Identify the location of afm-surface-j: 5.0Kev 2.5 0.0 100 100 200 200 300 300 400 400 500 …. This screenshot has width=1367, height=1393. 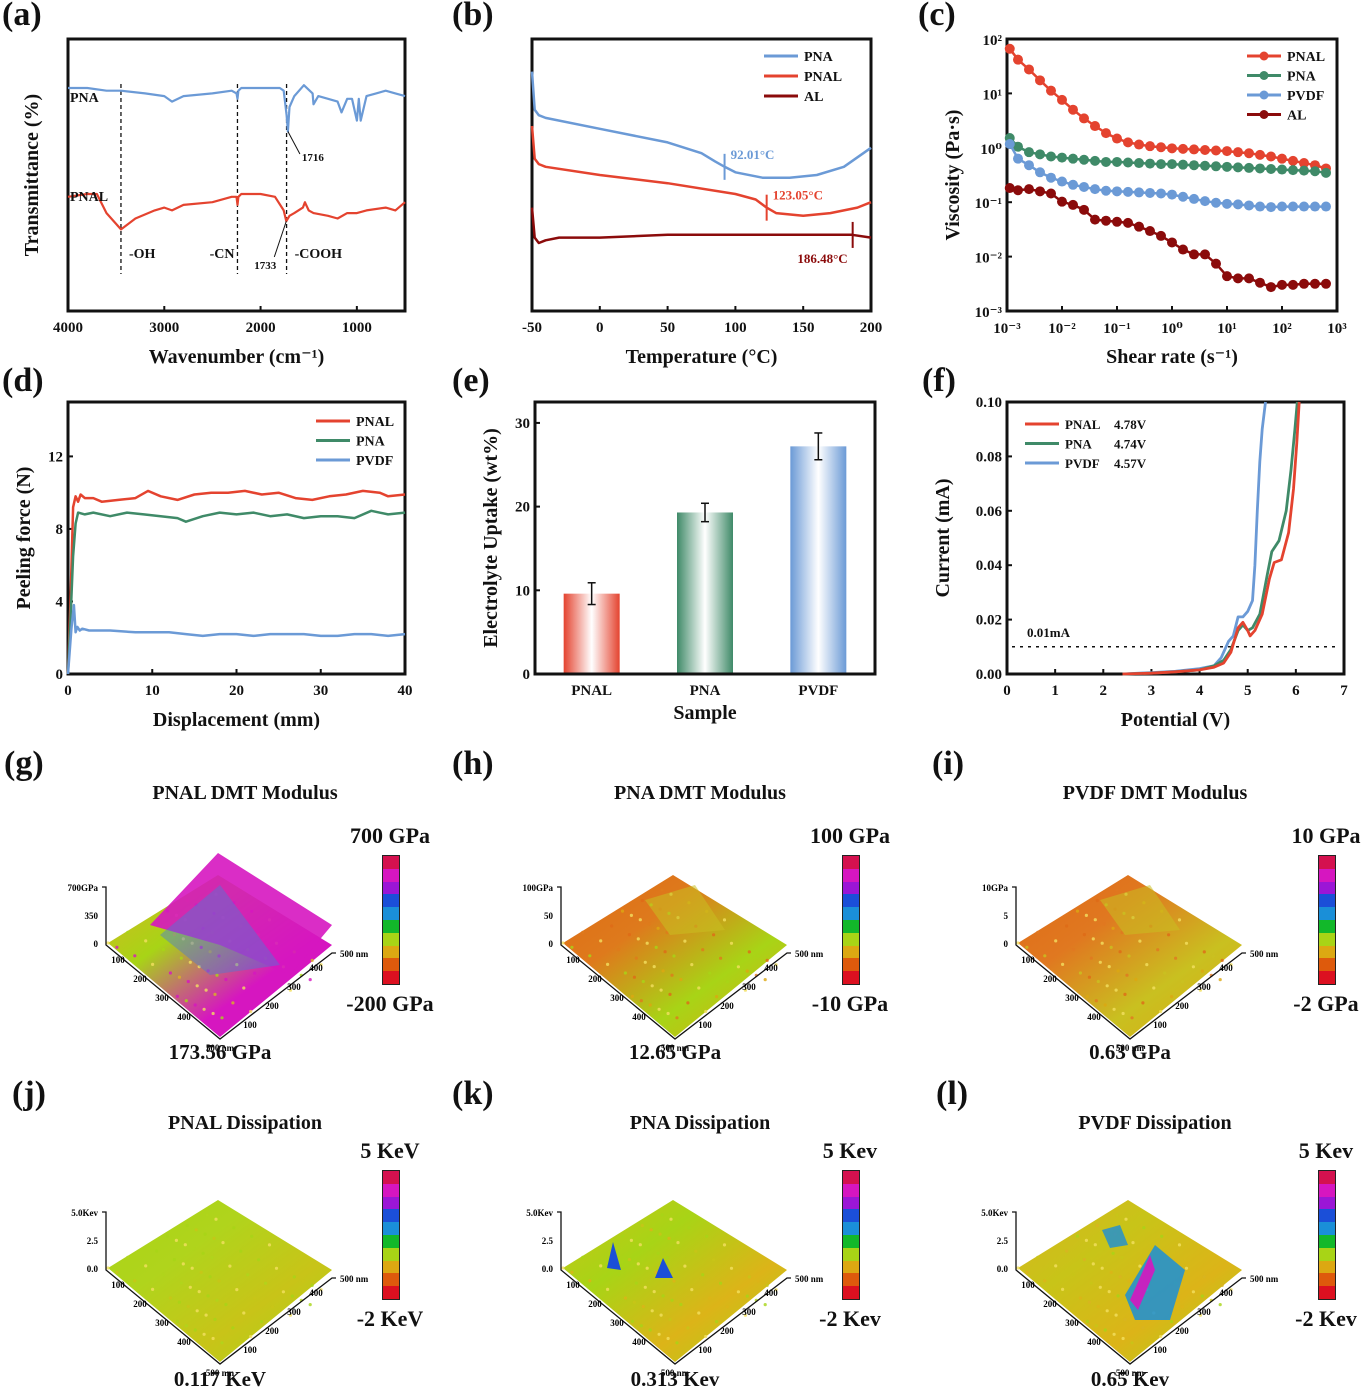
(220, 1289).